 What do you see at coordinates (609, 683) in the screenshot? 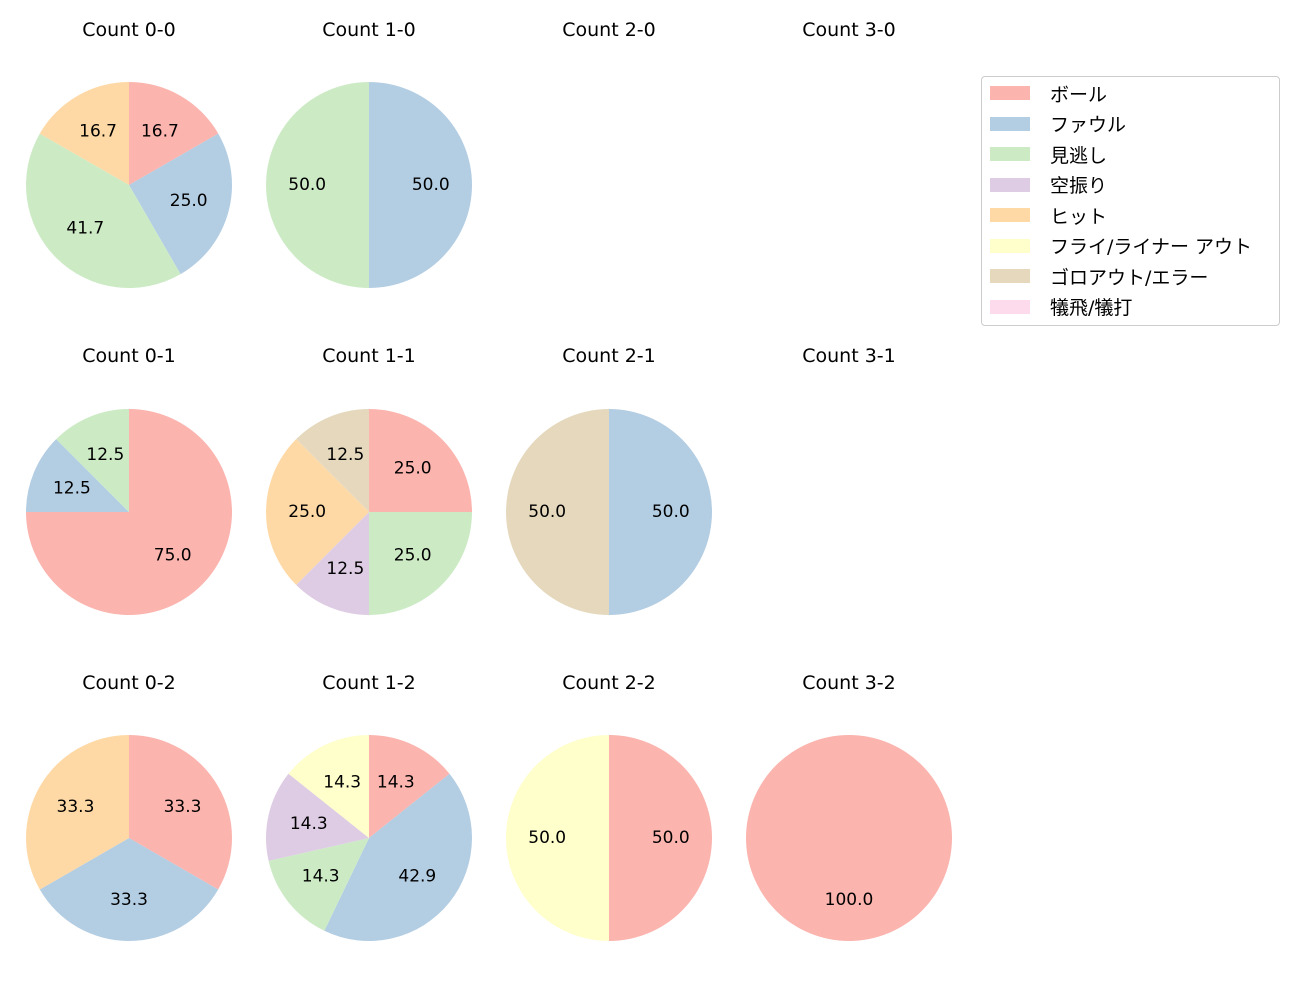
I see `pie-title: Count 2-2` at bounding box center [609, 683].